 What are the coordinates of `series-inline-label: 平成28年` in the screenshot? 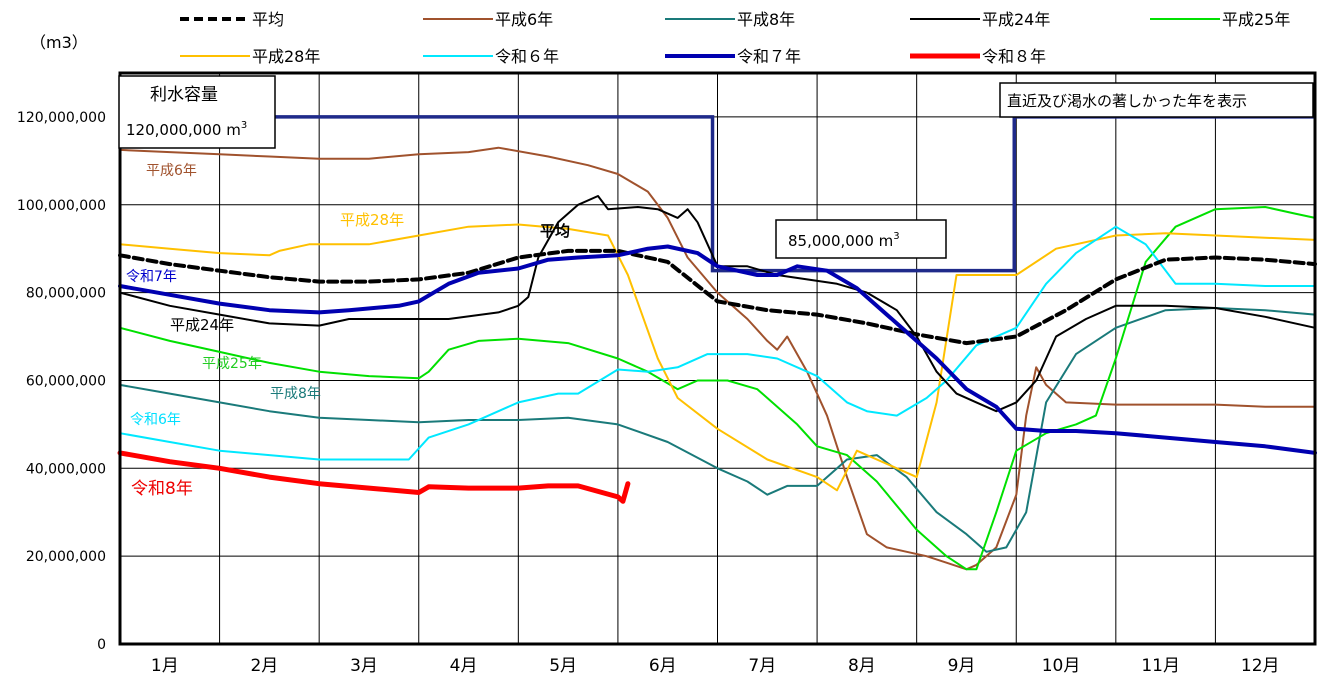 It's located at (372, 220).